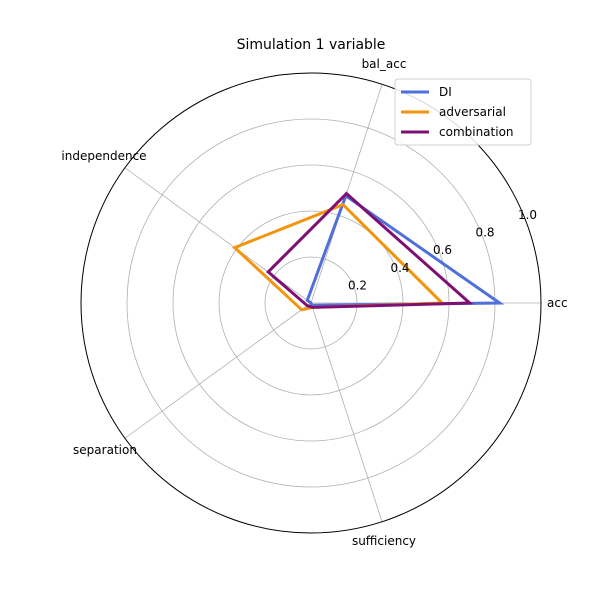 This screenshot has width=600, height=600. I want to click on radial-tick-labels: 0.2 0.4 0.6 0.8 1.0, so click(442, 250).